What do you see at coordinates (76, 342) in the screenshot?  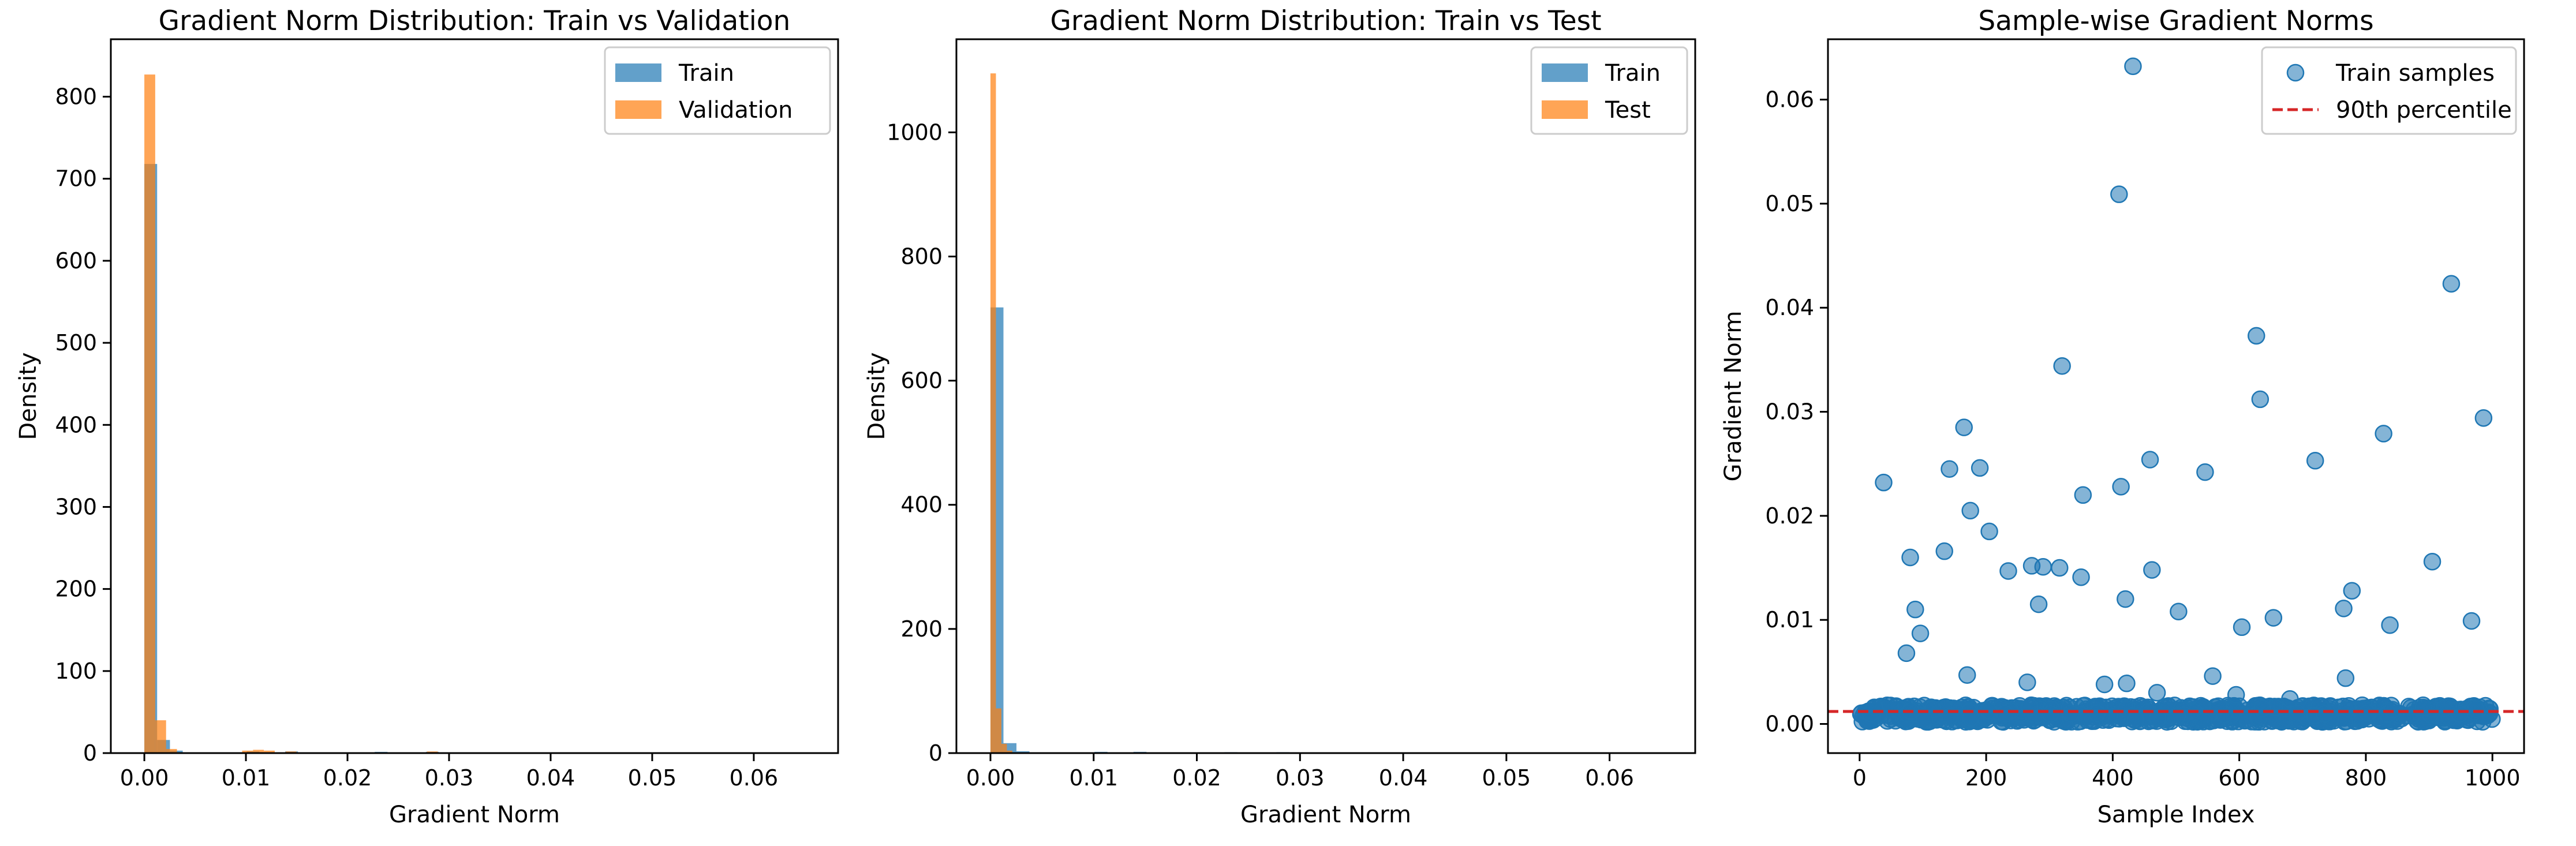 I see `y-tick-label: 500` at bounding box center [76, 342].